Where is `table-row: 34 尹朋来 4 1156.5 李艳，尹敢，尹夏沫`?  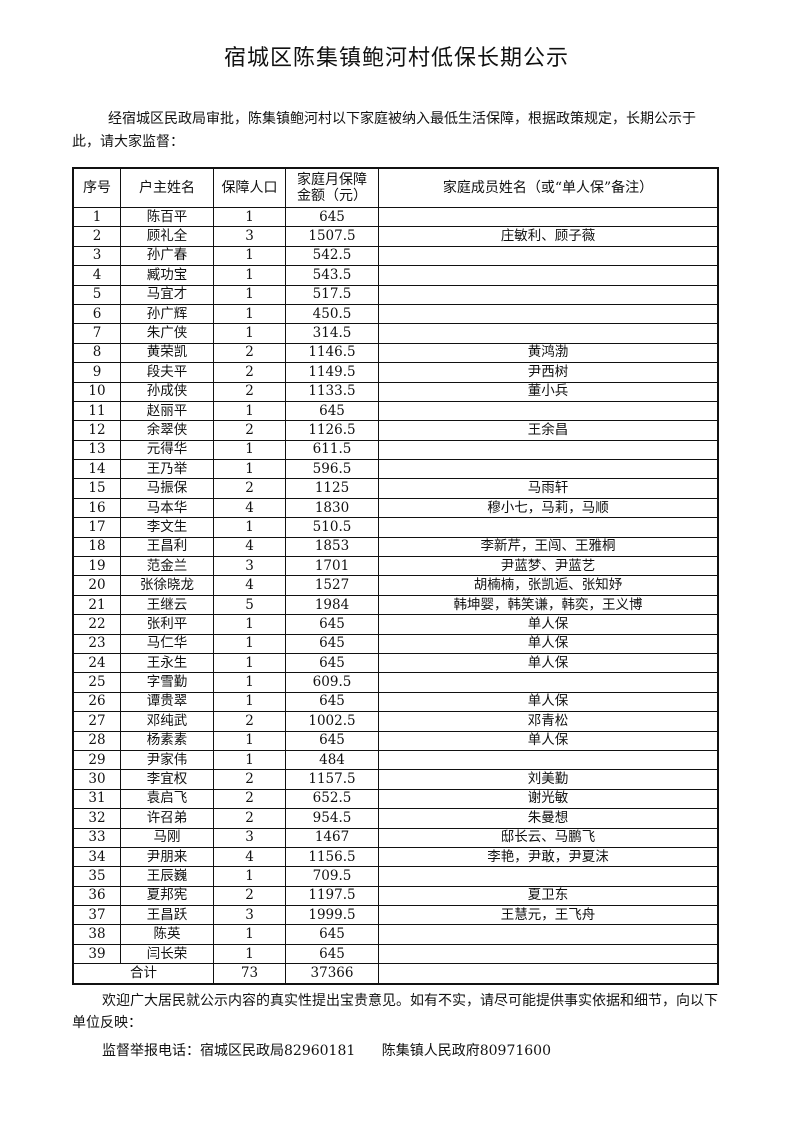
table-row: 34 尹朋来 4 1156.5 李艳，尹敢，尹夏沫 is located at coordinates (395, 857).